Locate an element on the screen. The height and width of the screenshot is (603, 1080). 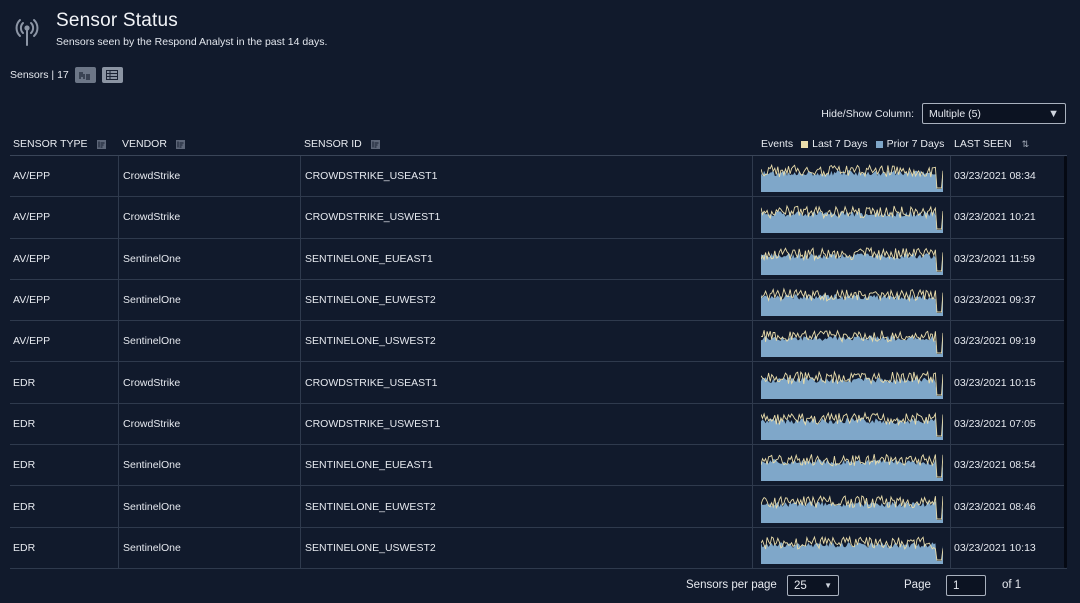
legend-last7-label: Last 7 Days is located at coordinates (840, 144).